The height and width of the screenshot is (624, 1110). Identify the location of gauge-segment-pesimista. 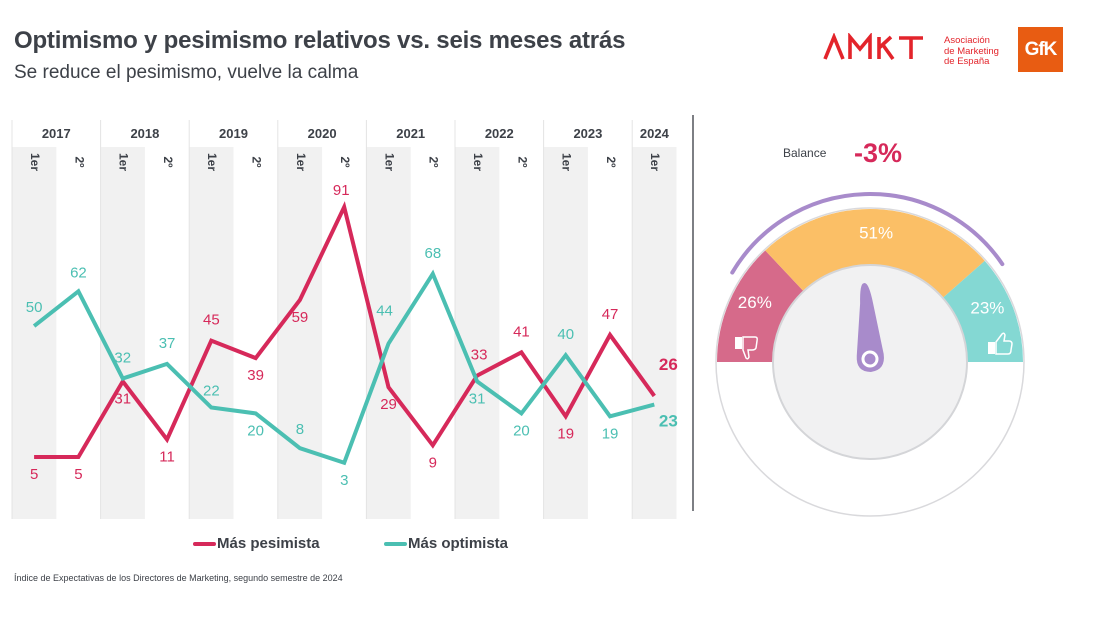
(760, 306).